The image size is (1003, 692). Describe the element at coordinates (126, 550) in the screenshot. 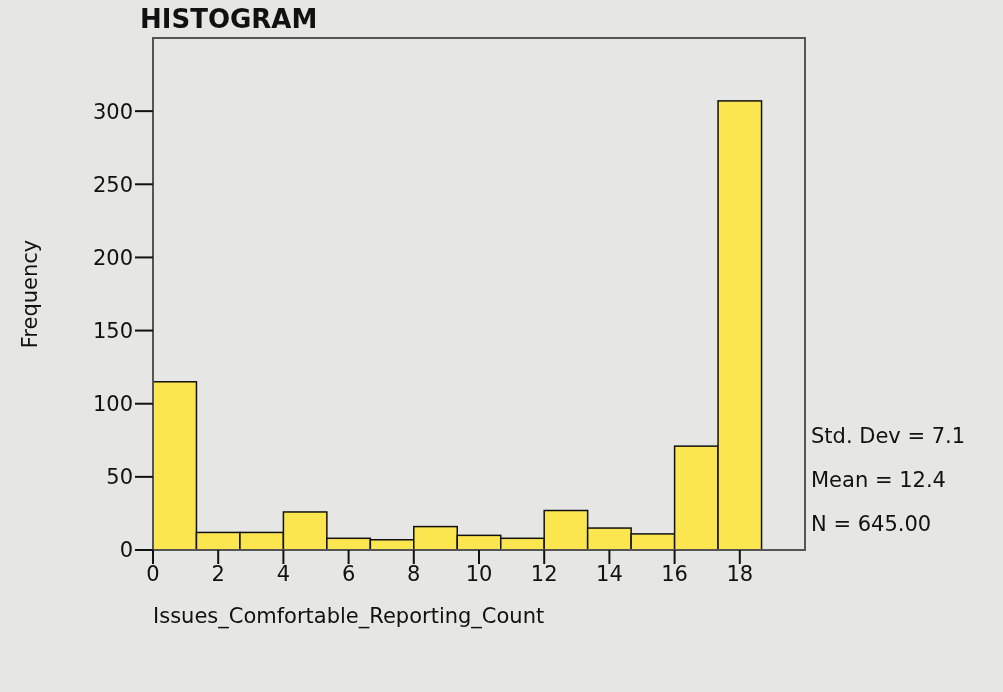

I see `y-tick-label: 0` at that location.